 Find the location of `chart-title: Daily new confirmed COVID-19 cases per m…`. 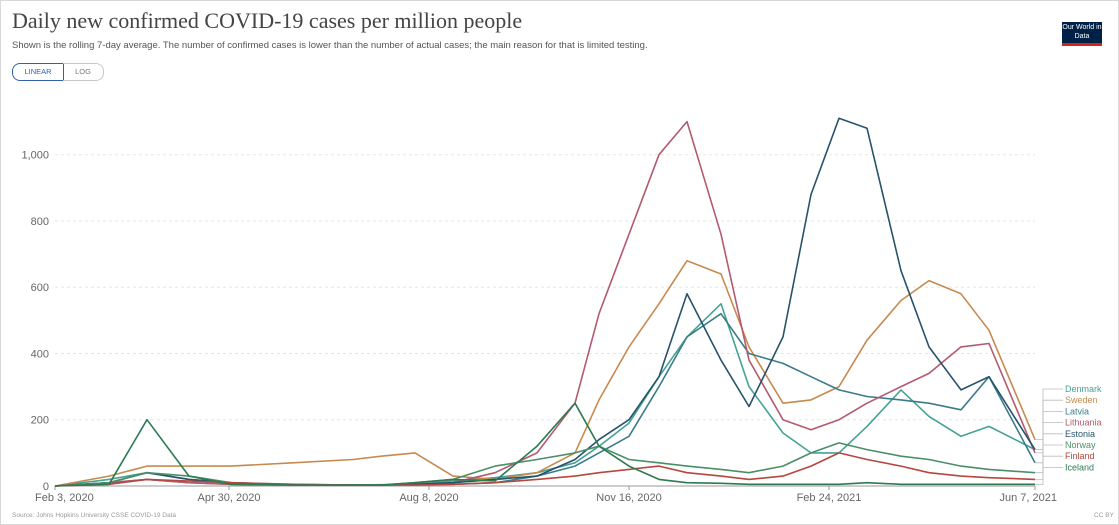

chart-title: Daily new confirmed COVID-19 cases per m… is located at coordinates (267, 20).